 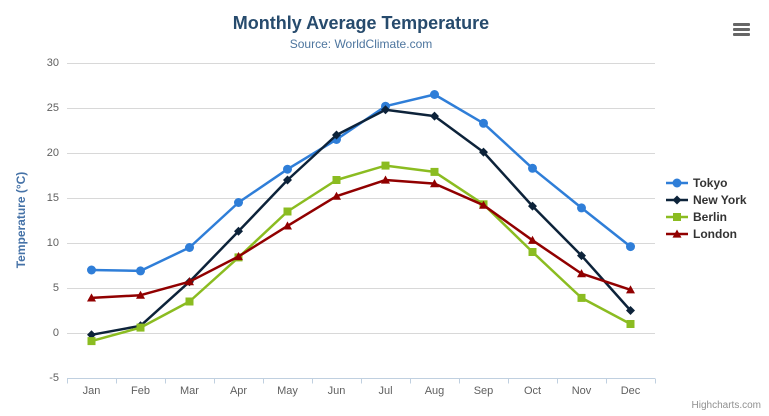 I want to click on legend-item-label: Tokyo, so click(x=710, y=182).